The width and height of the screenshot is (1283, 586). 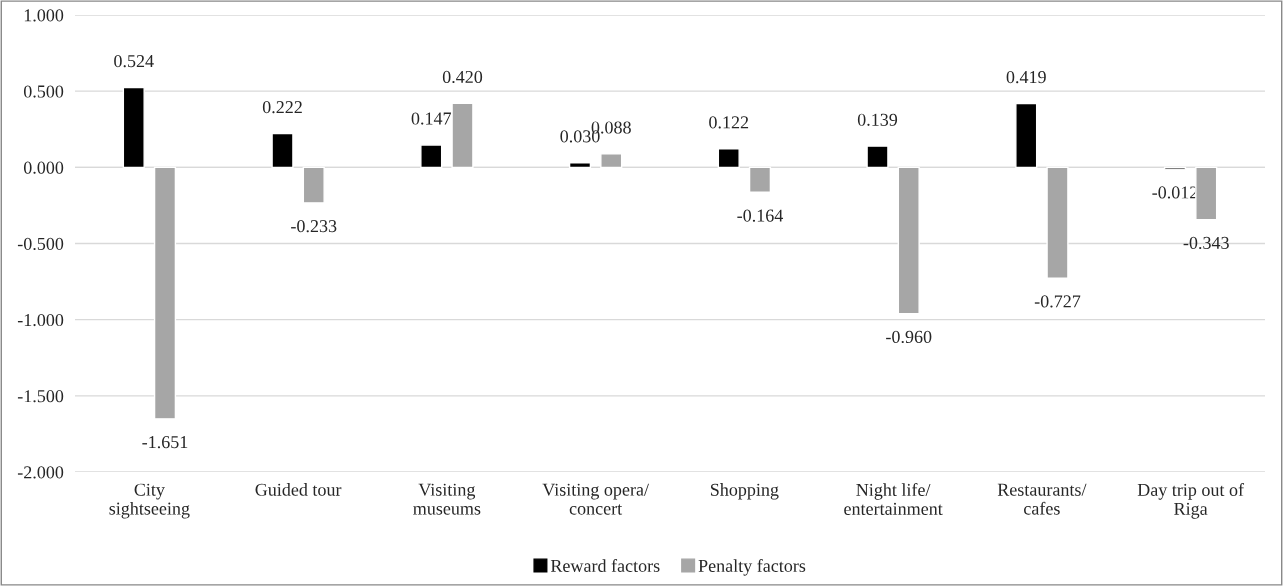 What do you see at coordinates (43, 167) in the screenshot?
I see `y-tick-label: 0.000` at bounding box center [43, 167].